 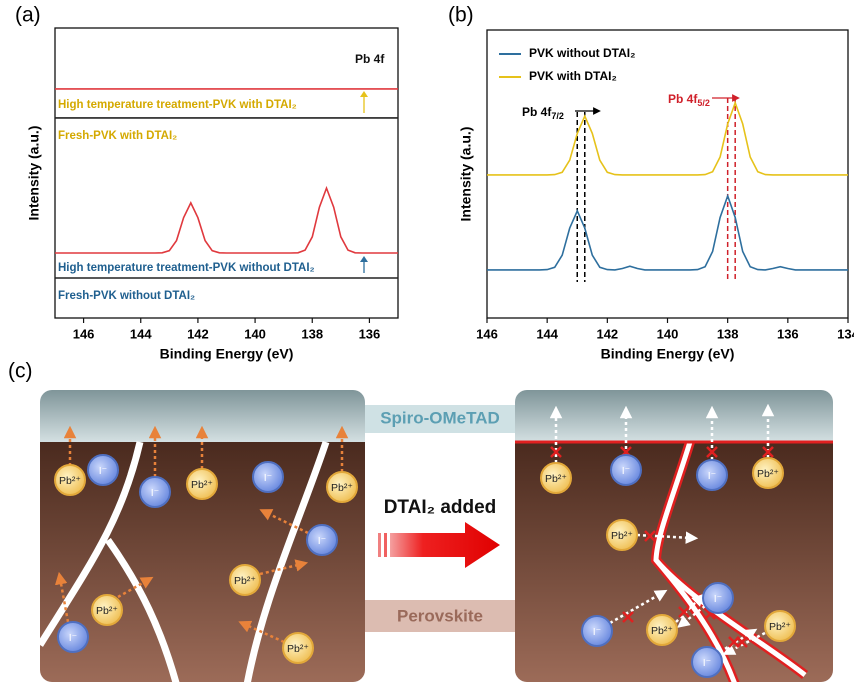 What do you see at coordinates (20, 371) in the screenshot?
I see `panel-label: (c)` at bounding box center [20, 371].